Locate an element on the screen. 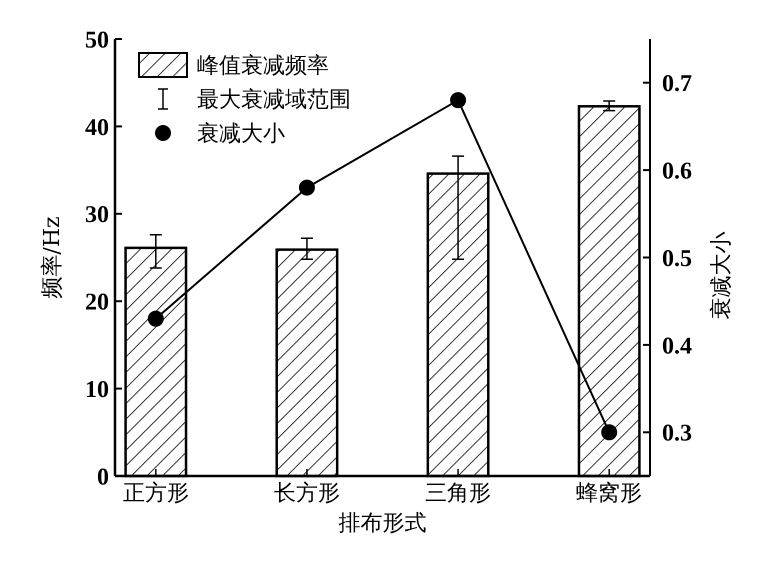 The width and height of the screenshot is (783, 564). x-tick-label: 蜂窝形 is located at coordinates (609, 493).